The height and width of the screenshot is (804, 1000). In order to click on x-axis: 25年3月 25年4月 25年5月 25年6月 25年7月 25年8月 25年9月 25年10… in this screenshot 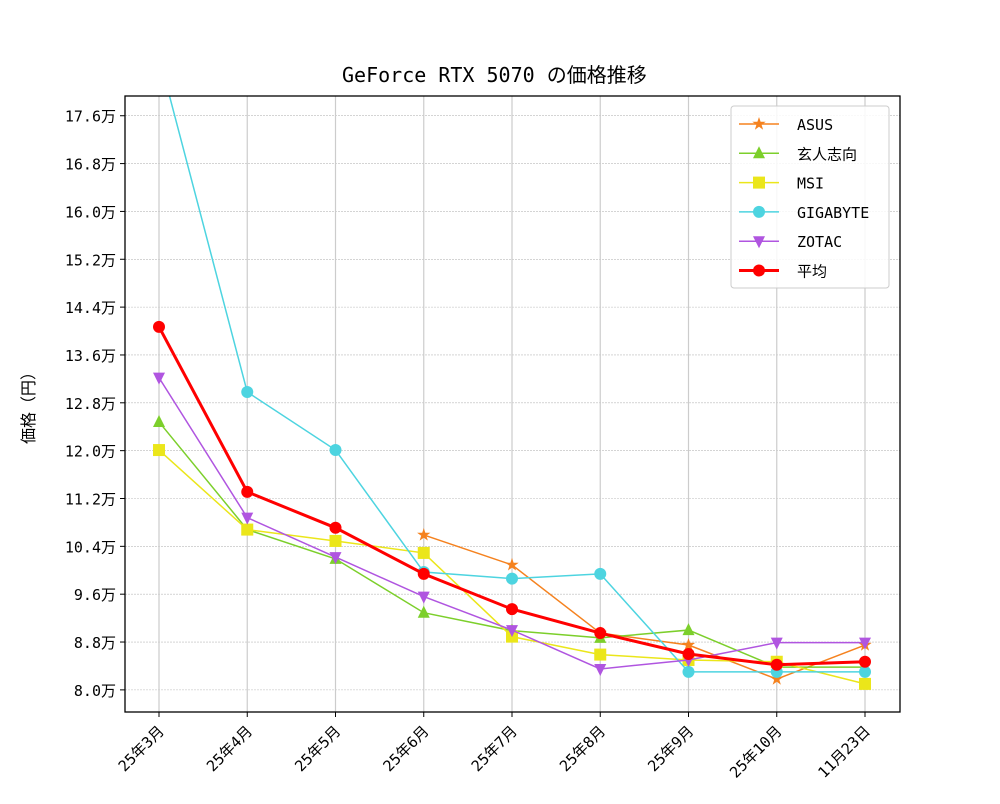, I will do `click(494, 747)`.